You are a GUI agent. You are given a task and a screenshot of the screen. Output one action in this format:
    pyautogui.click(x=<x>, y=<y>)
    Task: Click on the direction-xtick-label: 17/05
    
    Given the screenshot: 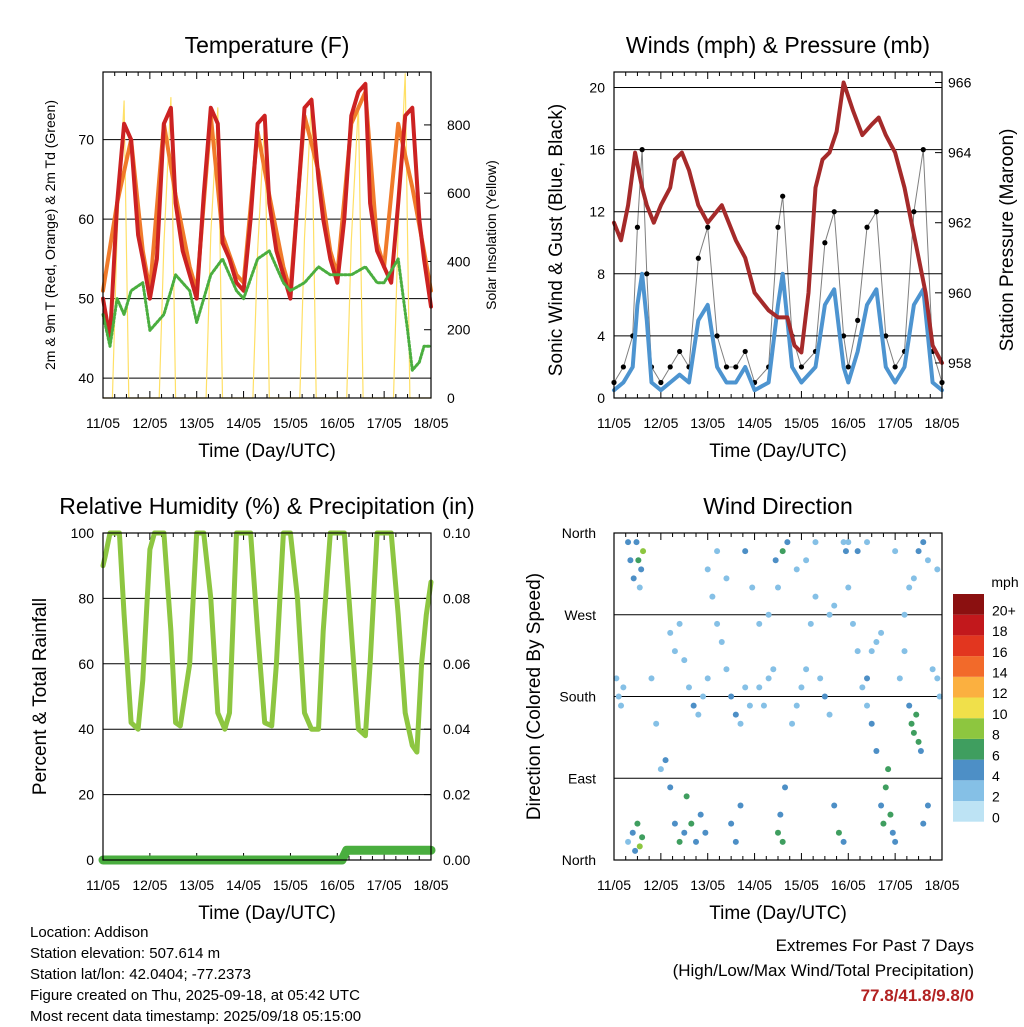 What is the action you would take?
    pyautogui.click(x=895, y=885)
    